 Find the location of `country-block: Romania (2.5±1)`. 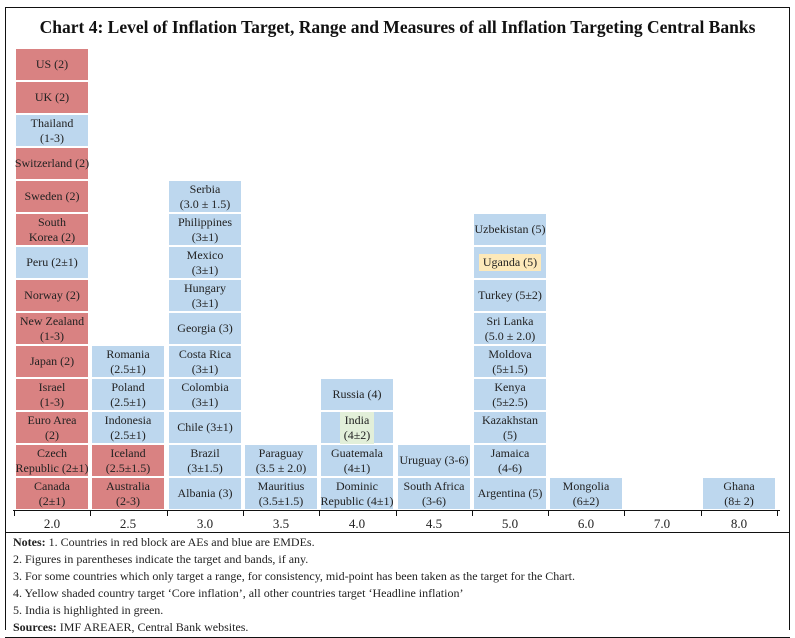

country-block: Romania (2.5±1) is located at coordinates (128, 361).